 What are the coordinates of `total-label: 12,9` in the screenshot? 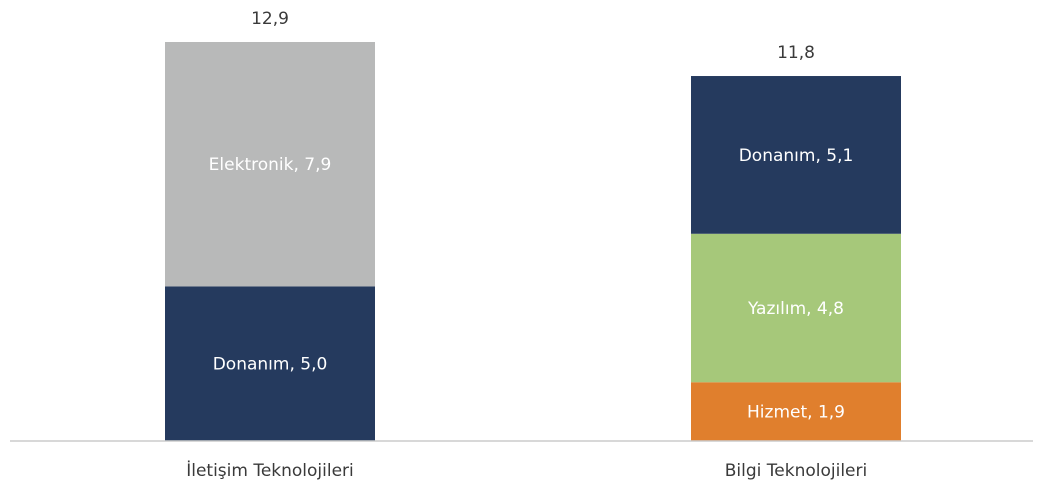 It's located at (270, 19).